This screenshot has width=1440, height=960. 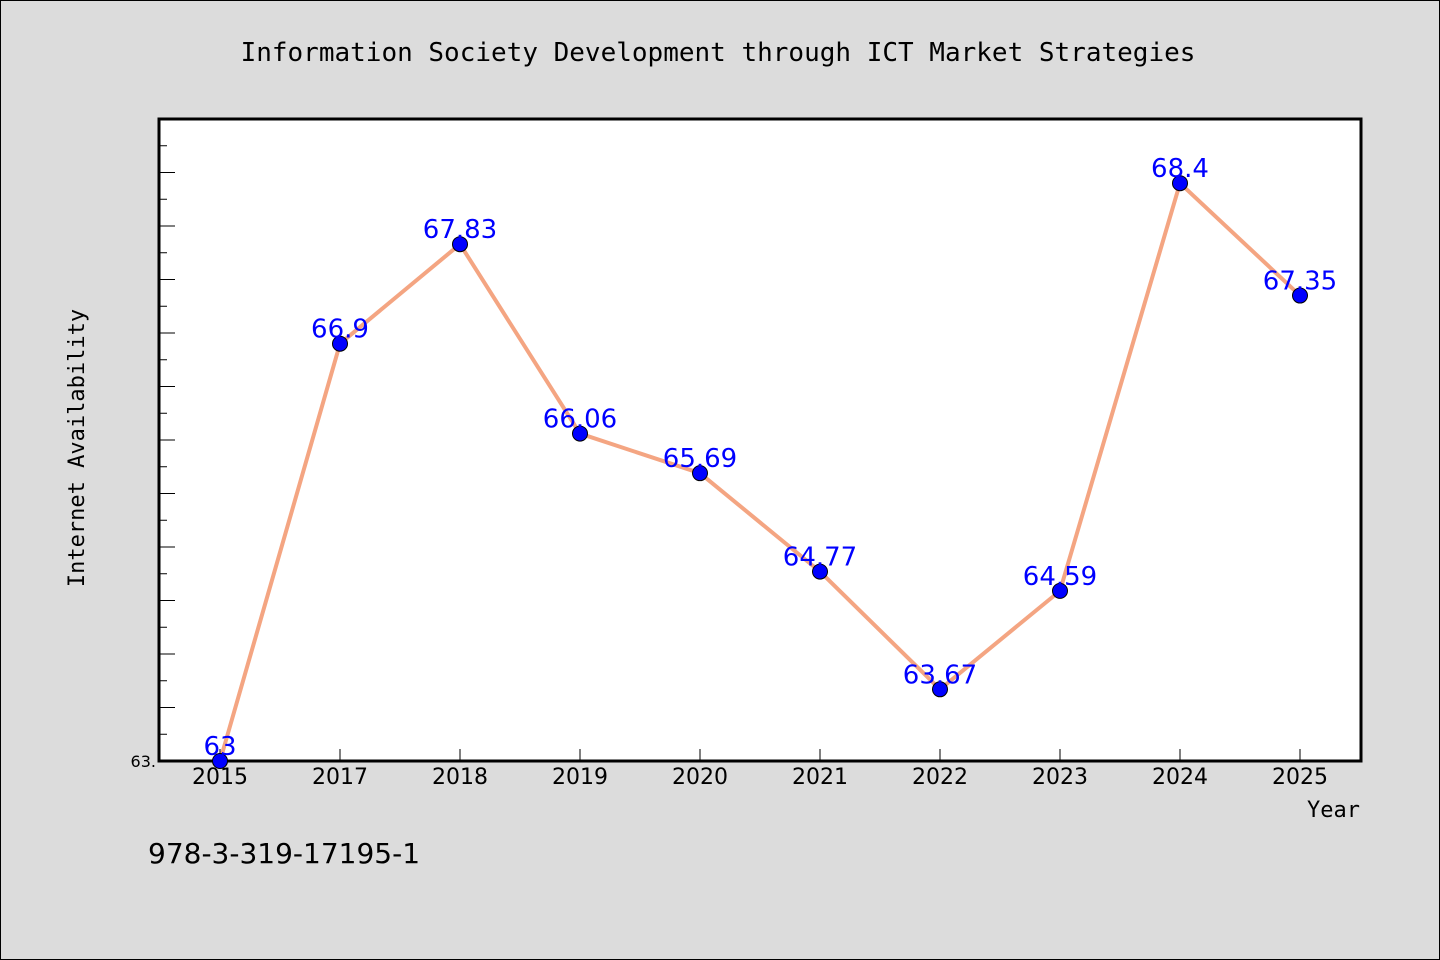 I want to click on data-label: 66.9, so click(x=340, y=330).